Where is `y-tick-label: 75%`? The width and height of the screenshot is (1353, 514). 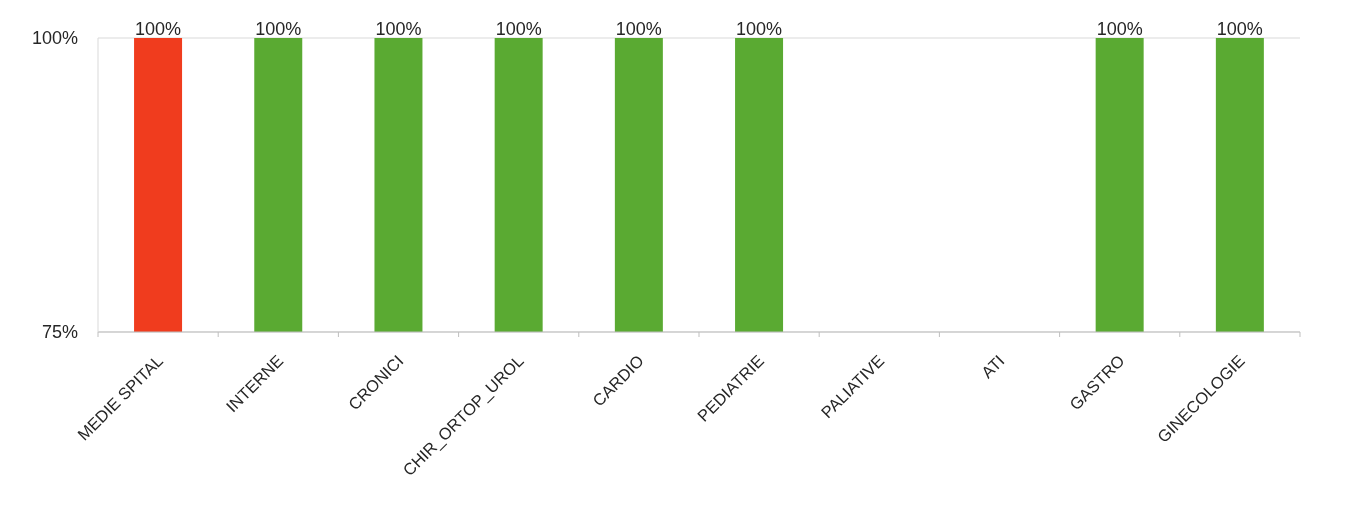
y-tick-label: 75% is located at coordinates (59, 332).